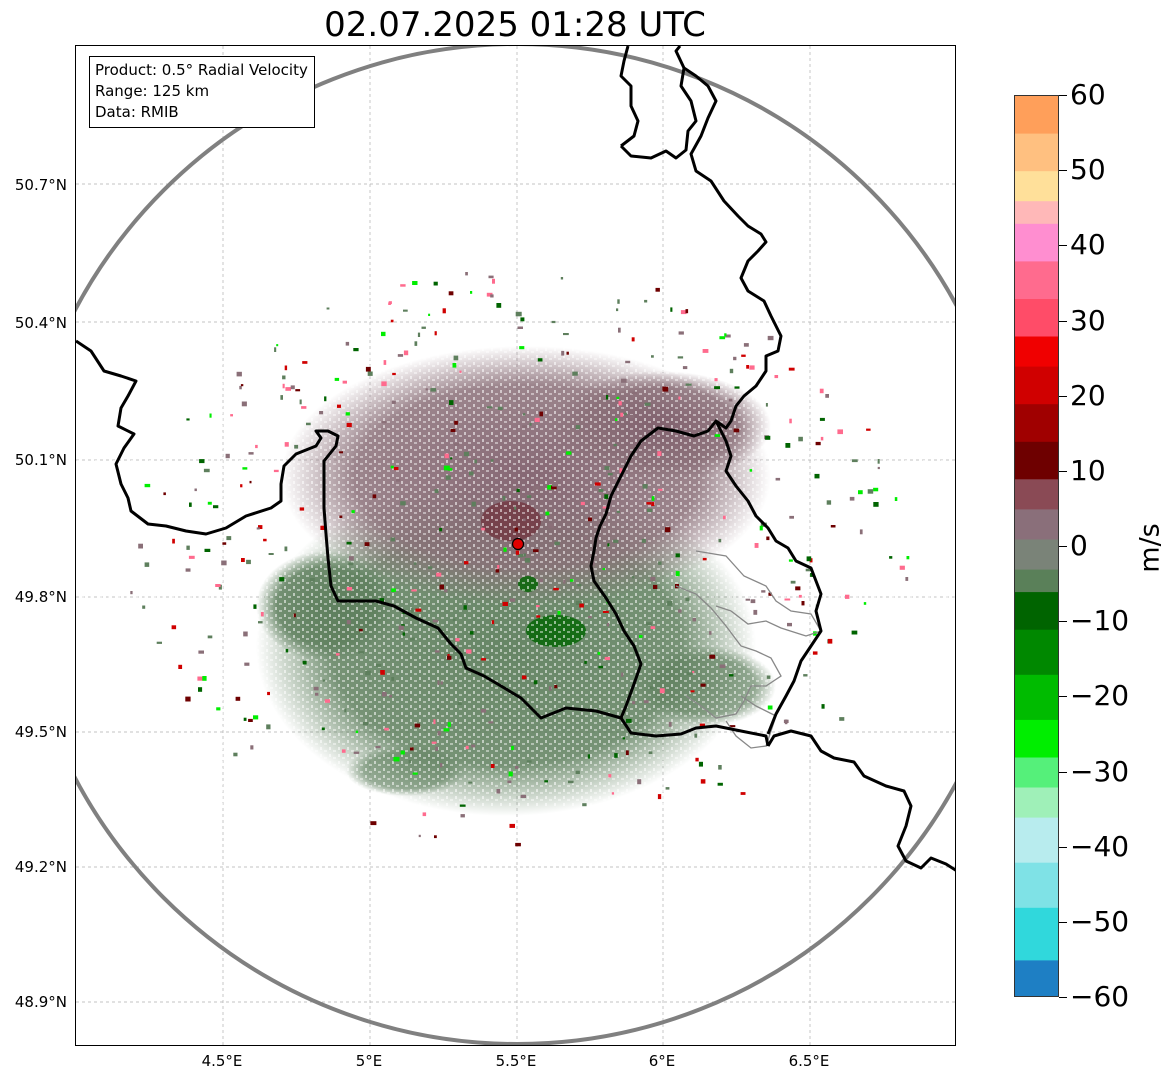 This screenshot has height=1081, width=1171. I want to click on colorbar-tick-label: 60, so click(1088, 94).